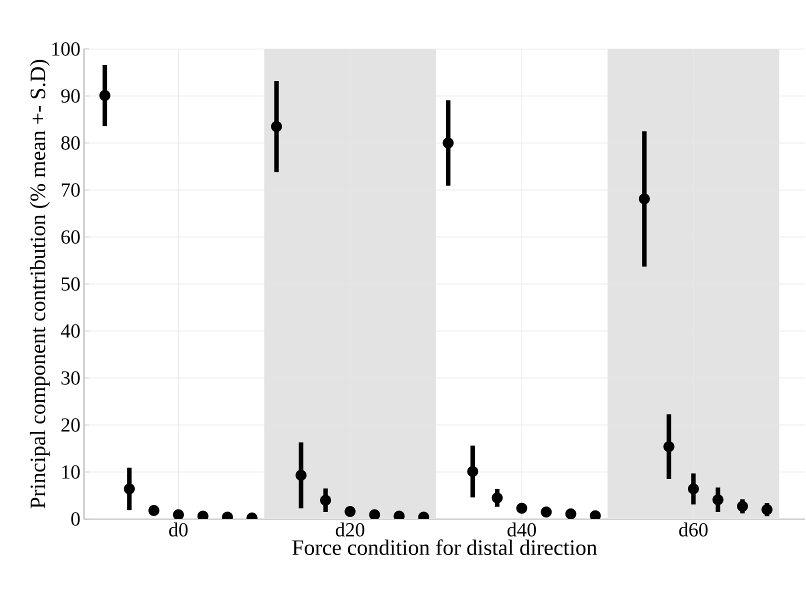  What do you see at coordinates (75, 519) in the screenshot?
I see `y-tick-label: 0` at bounding box center [75, 519].